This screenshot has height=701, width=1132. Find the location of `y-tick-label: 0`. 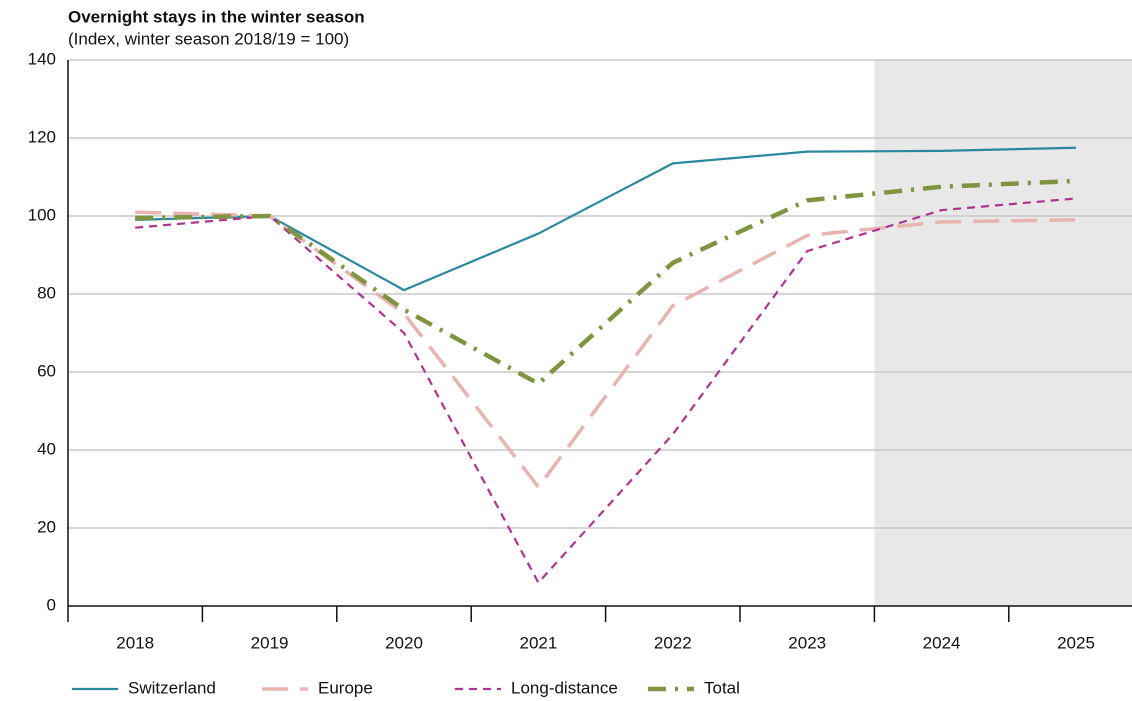

y-tick-label: 0 is located at coordinates (51, 604).